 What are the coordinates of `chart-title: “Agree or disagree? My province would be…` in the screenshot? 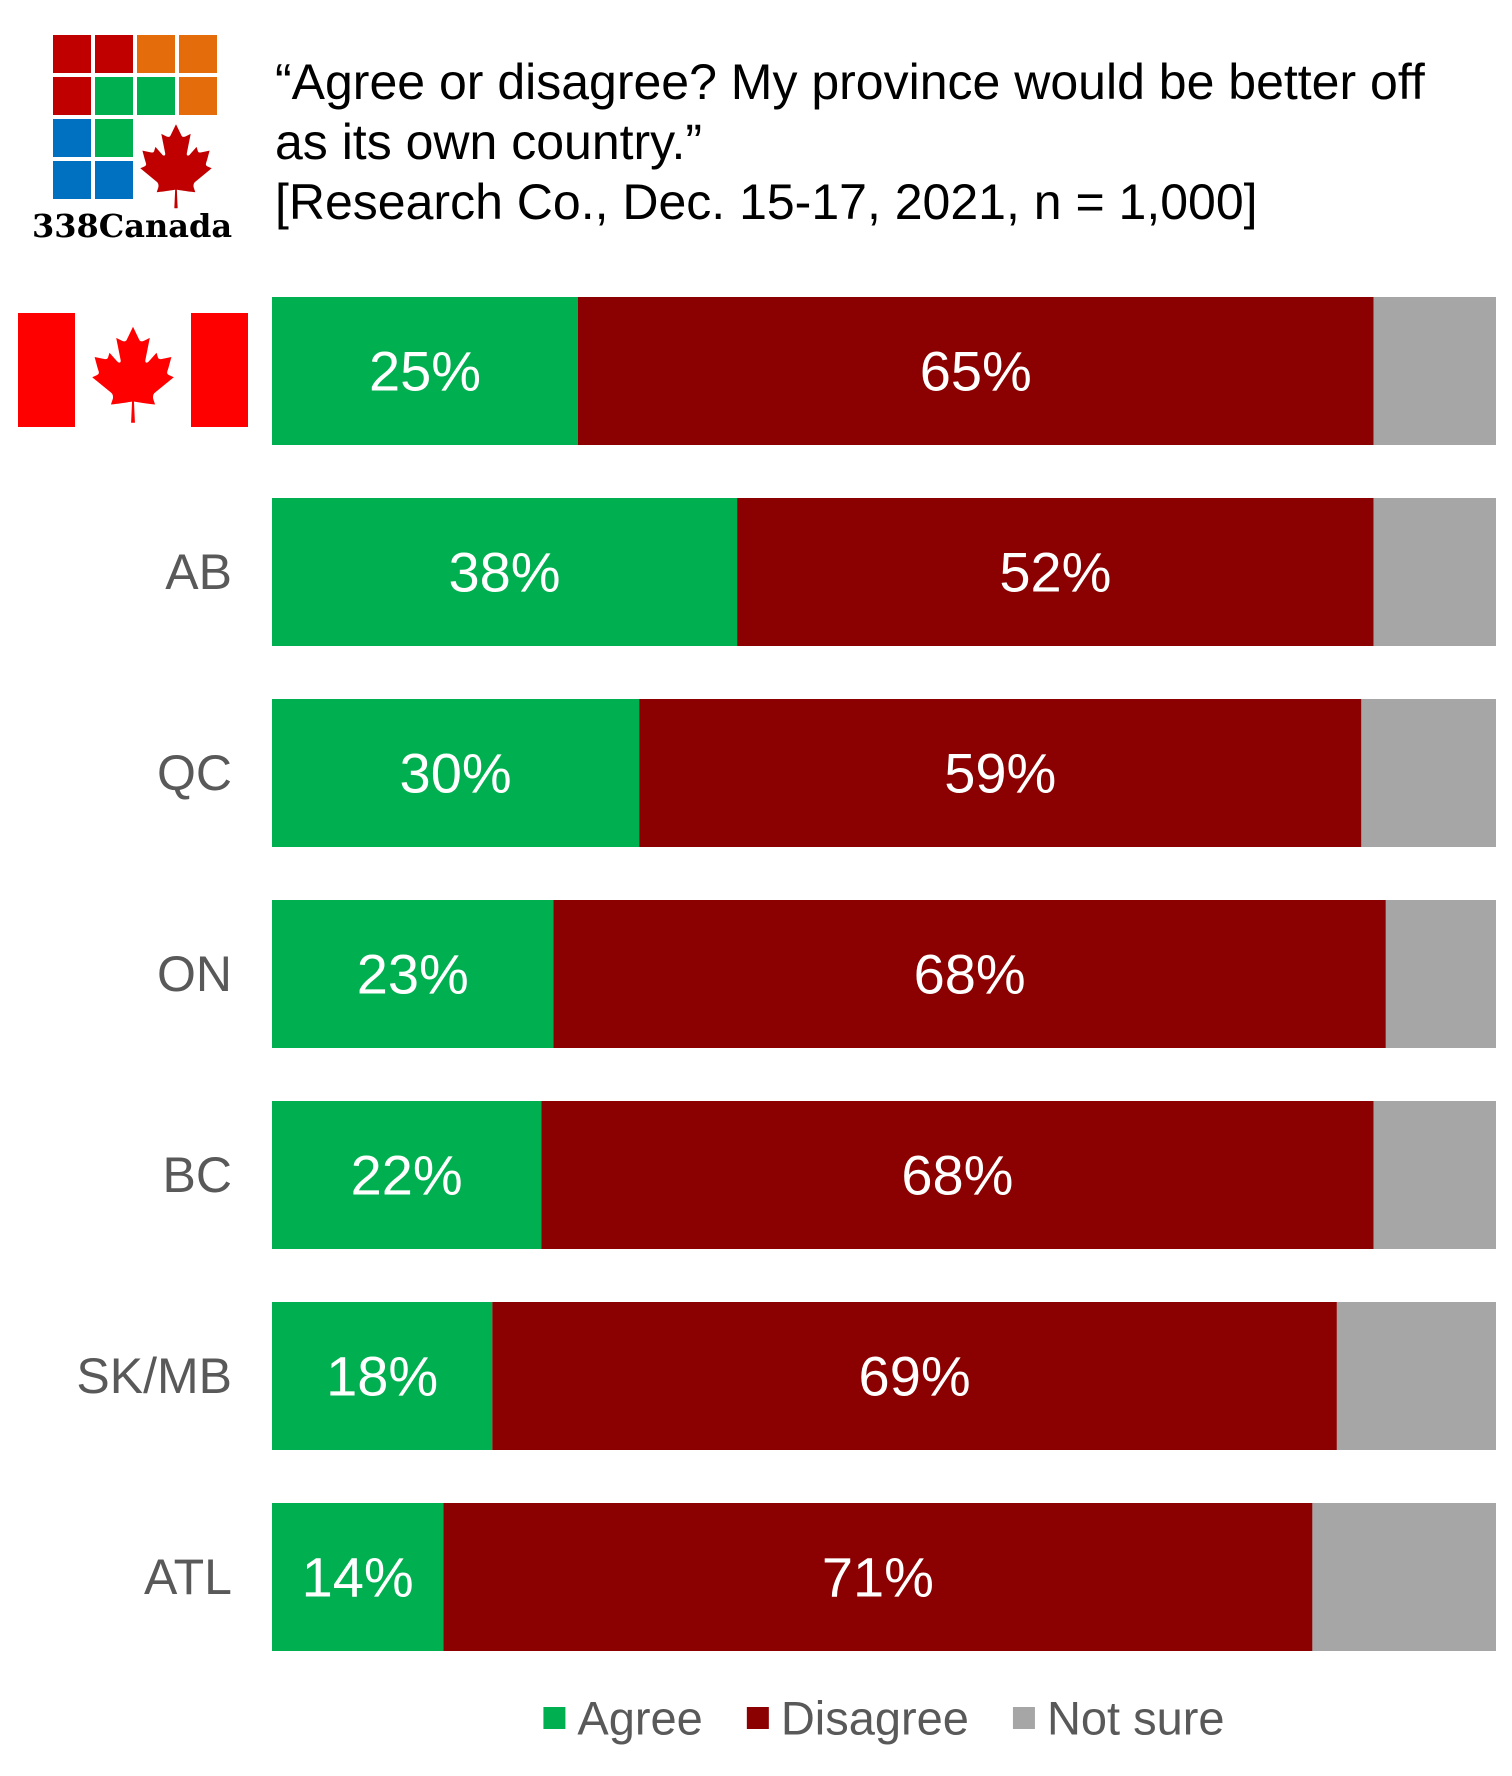 It's located at (850, 142).